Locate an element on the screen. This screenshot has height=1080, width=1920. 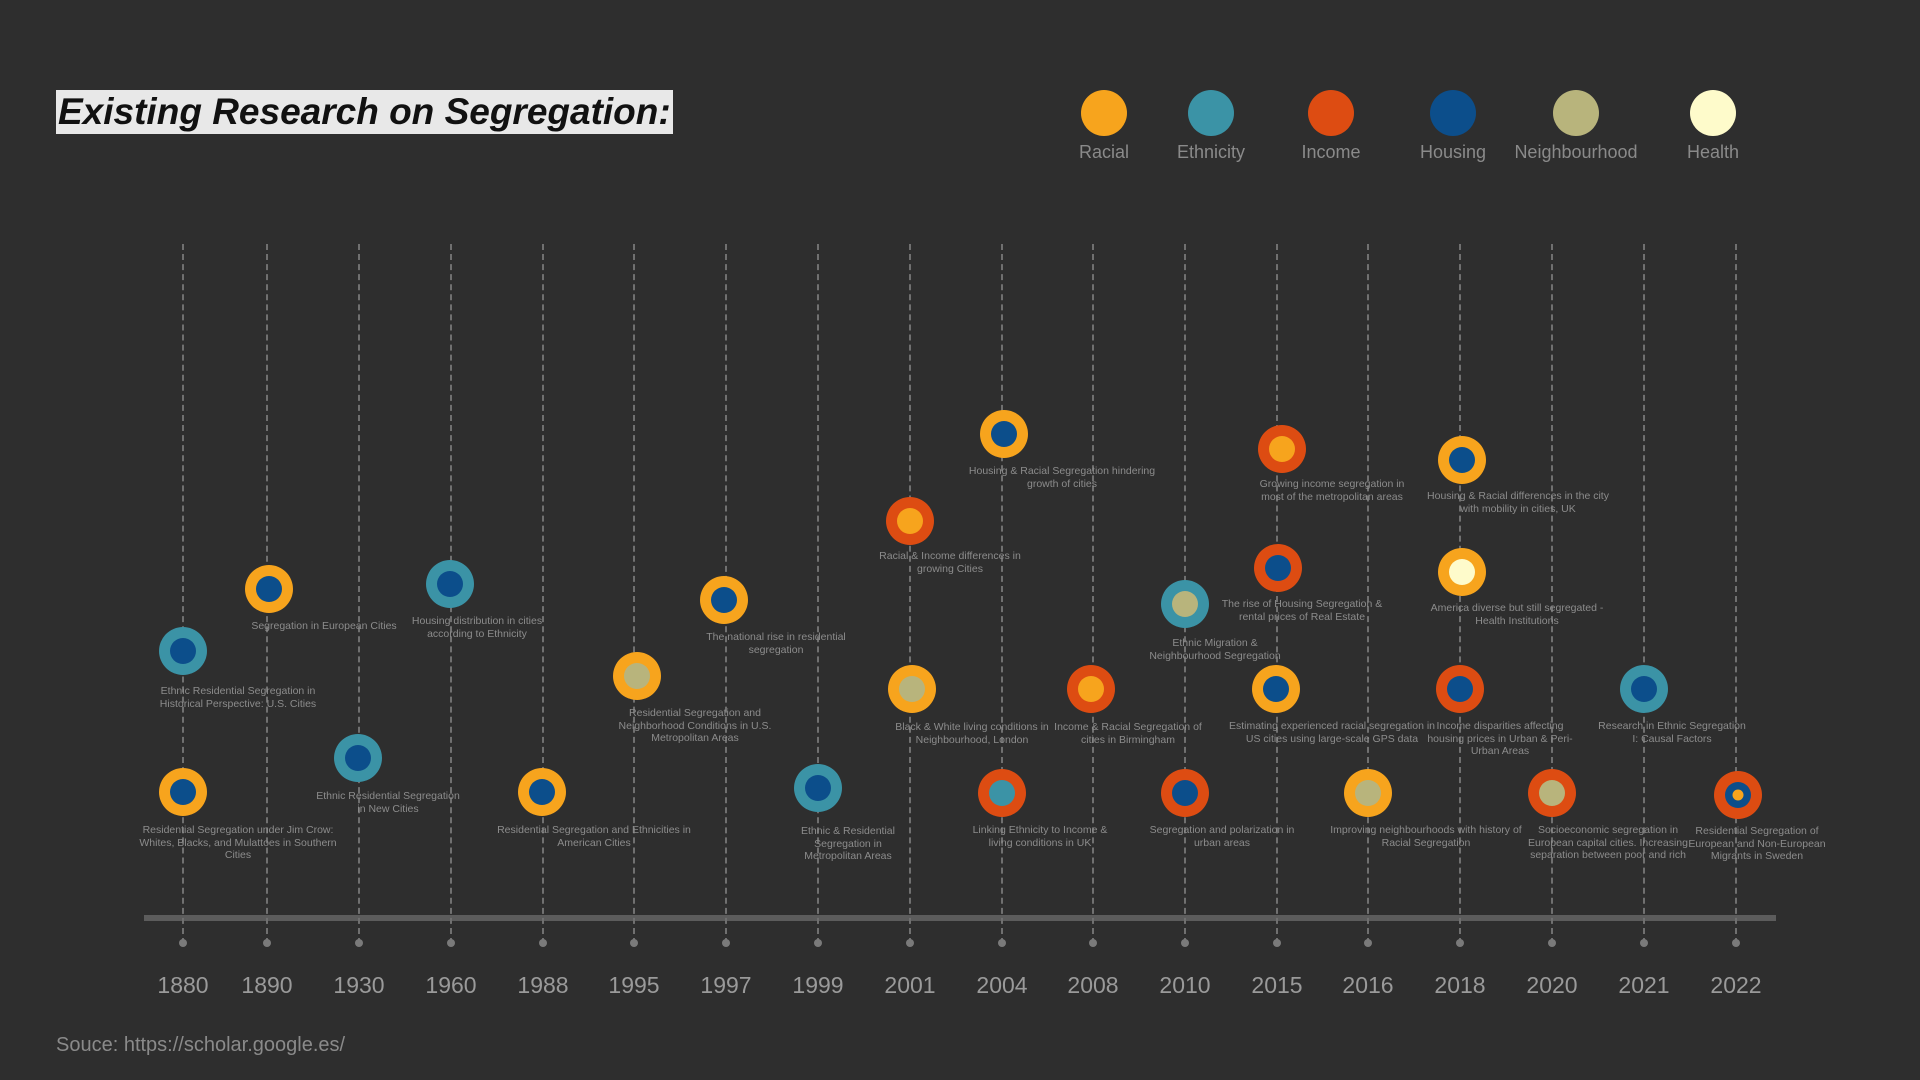
source-note: Souce: https://scholar.google.es/ is located at coordinates (201, 1045).